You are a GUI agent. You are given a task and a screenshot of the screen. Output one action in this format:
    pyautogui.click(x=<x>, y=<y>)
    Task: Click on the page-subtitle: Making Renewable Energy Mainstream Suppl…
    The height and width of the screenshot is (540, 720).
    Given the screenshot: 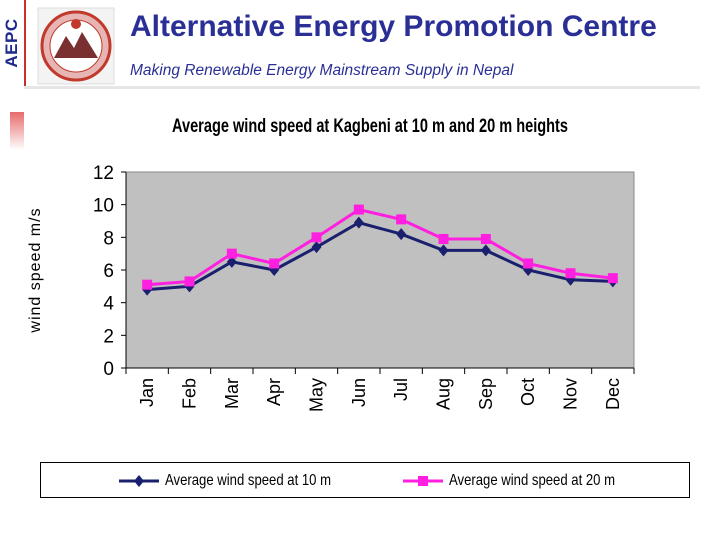 What is the action you would take?
    pyautogui.click(x=322, y=70)
    